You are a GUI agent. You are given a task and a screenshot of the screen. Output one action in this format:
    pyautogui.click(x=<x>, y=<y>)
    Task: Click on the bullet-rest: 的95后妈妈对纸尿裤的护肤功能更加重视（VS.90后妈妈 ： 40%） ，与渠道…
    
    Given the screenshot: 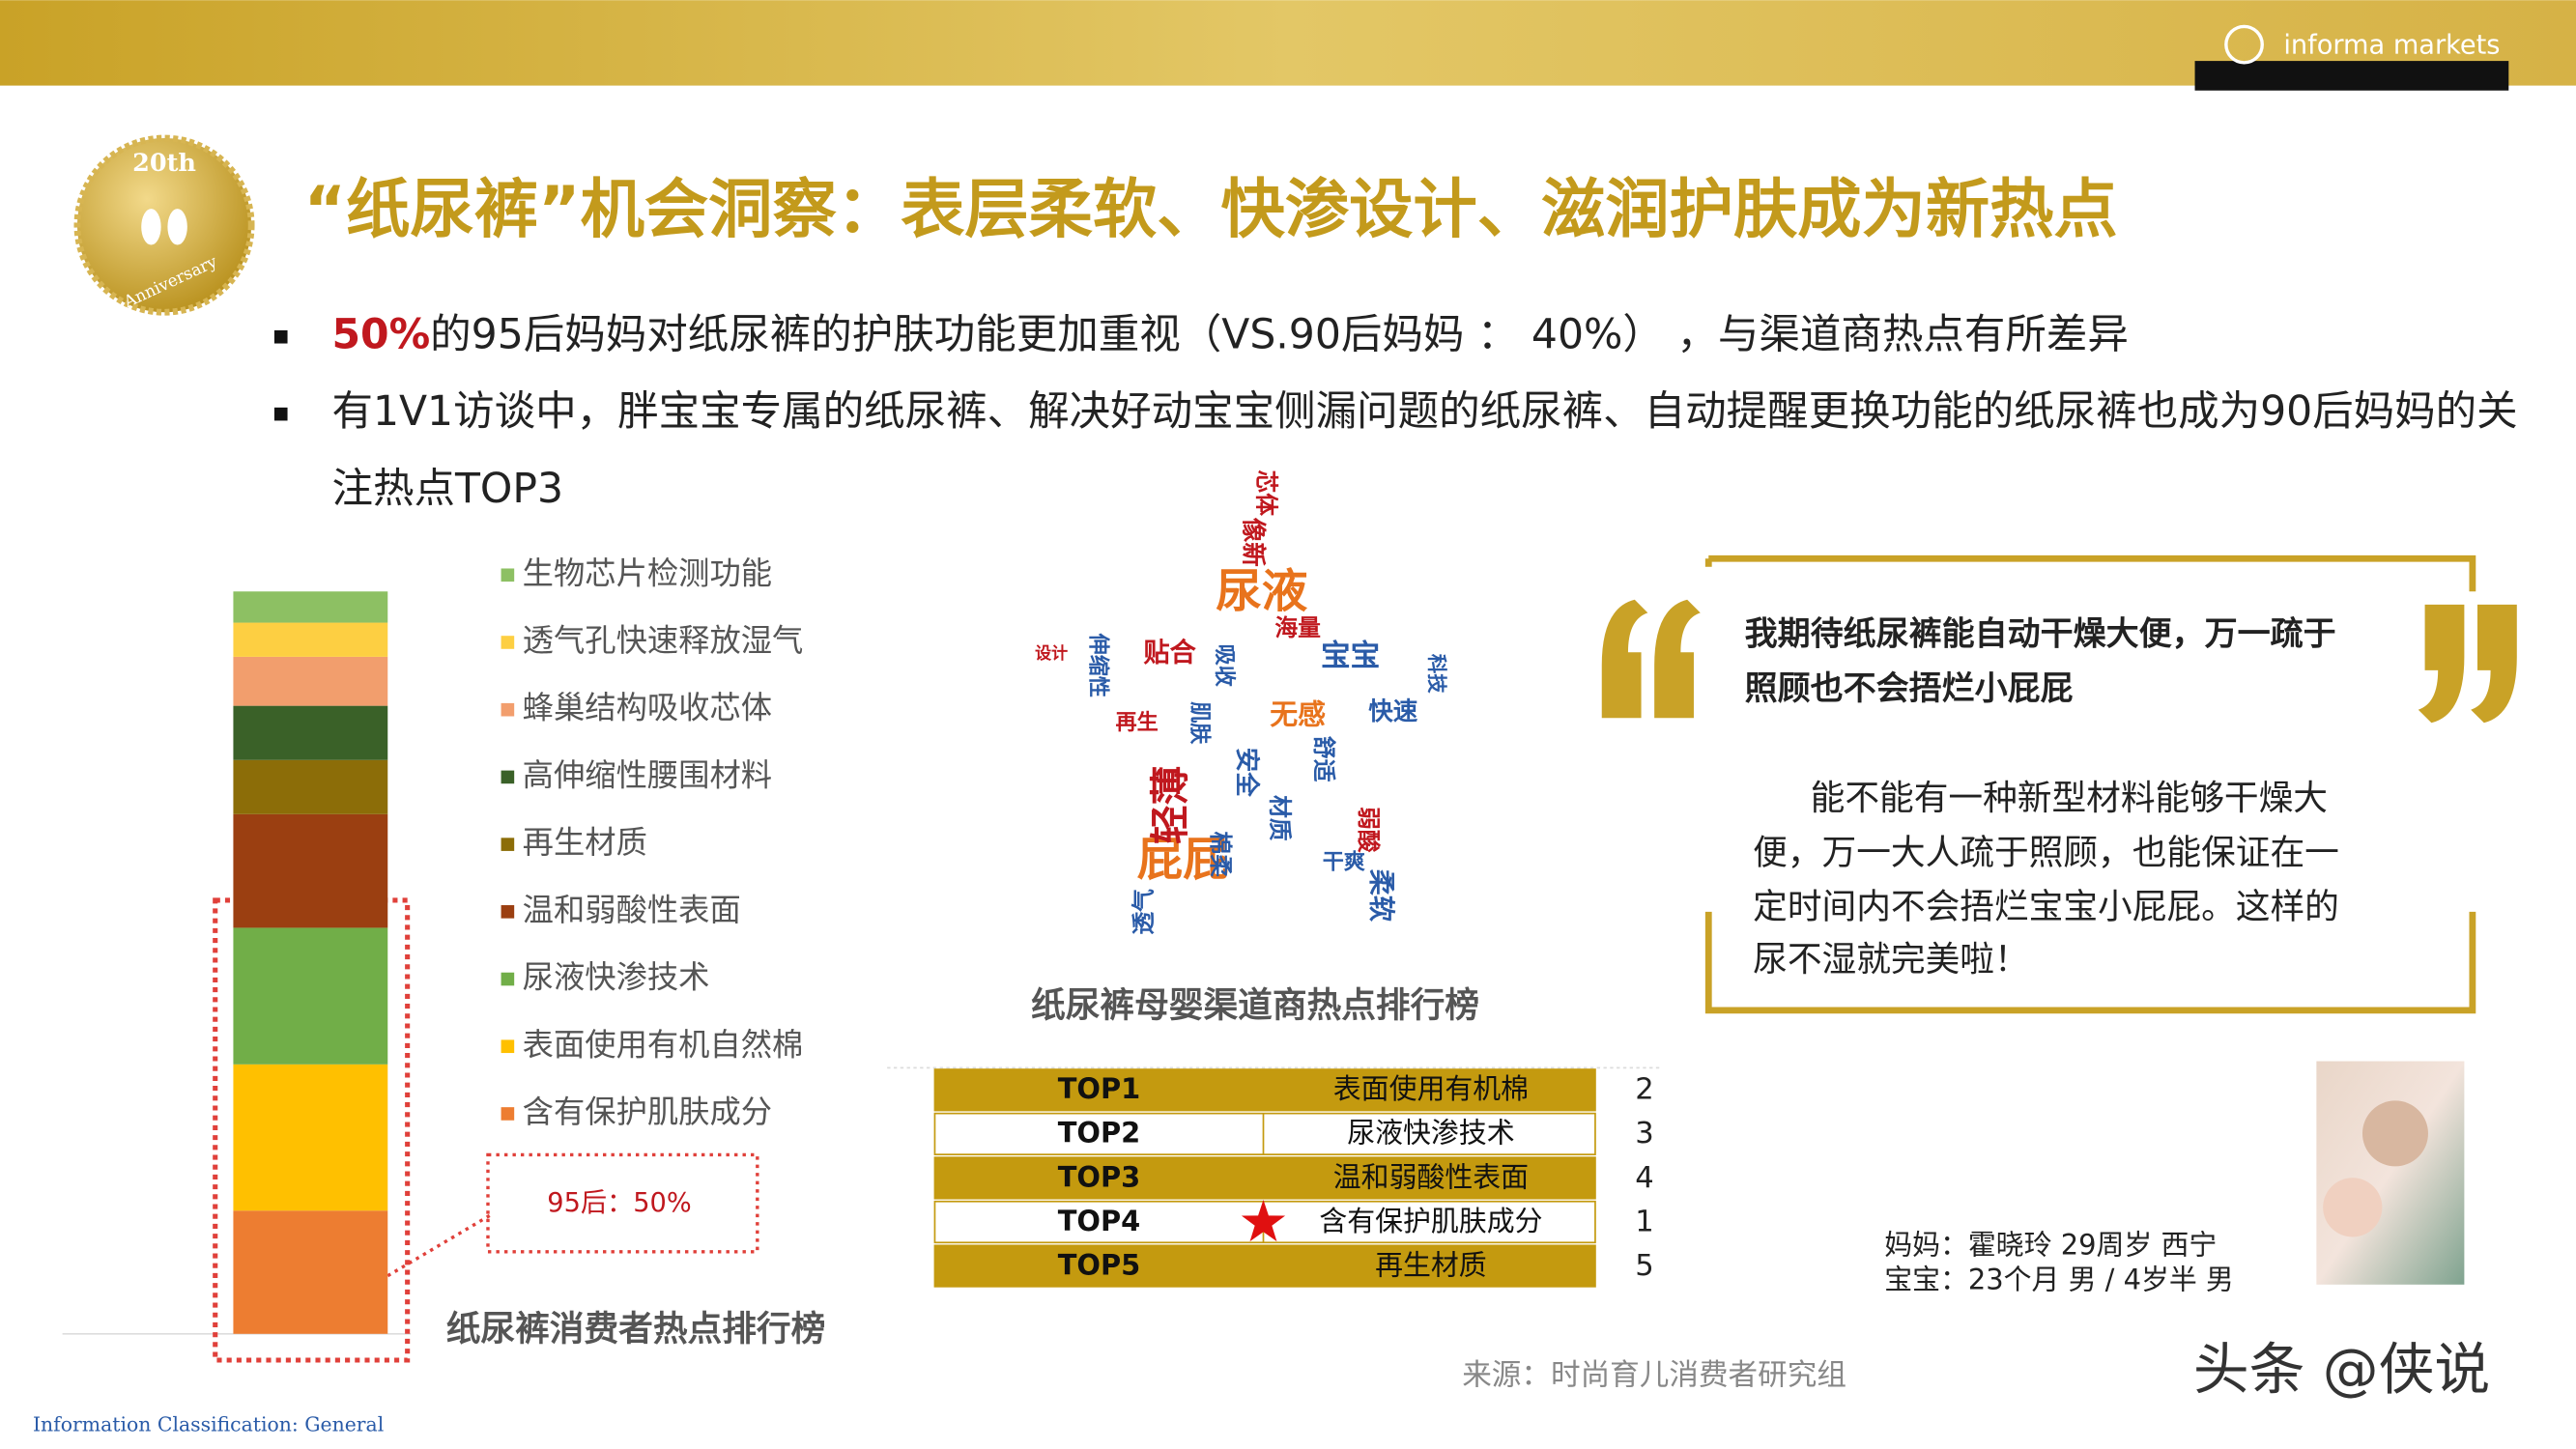 What is the action you would take?
    pyautogui.click(x=1280, y=334)
    